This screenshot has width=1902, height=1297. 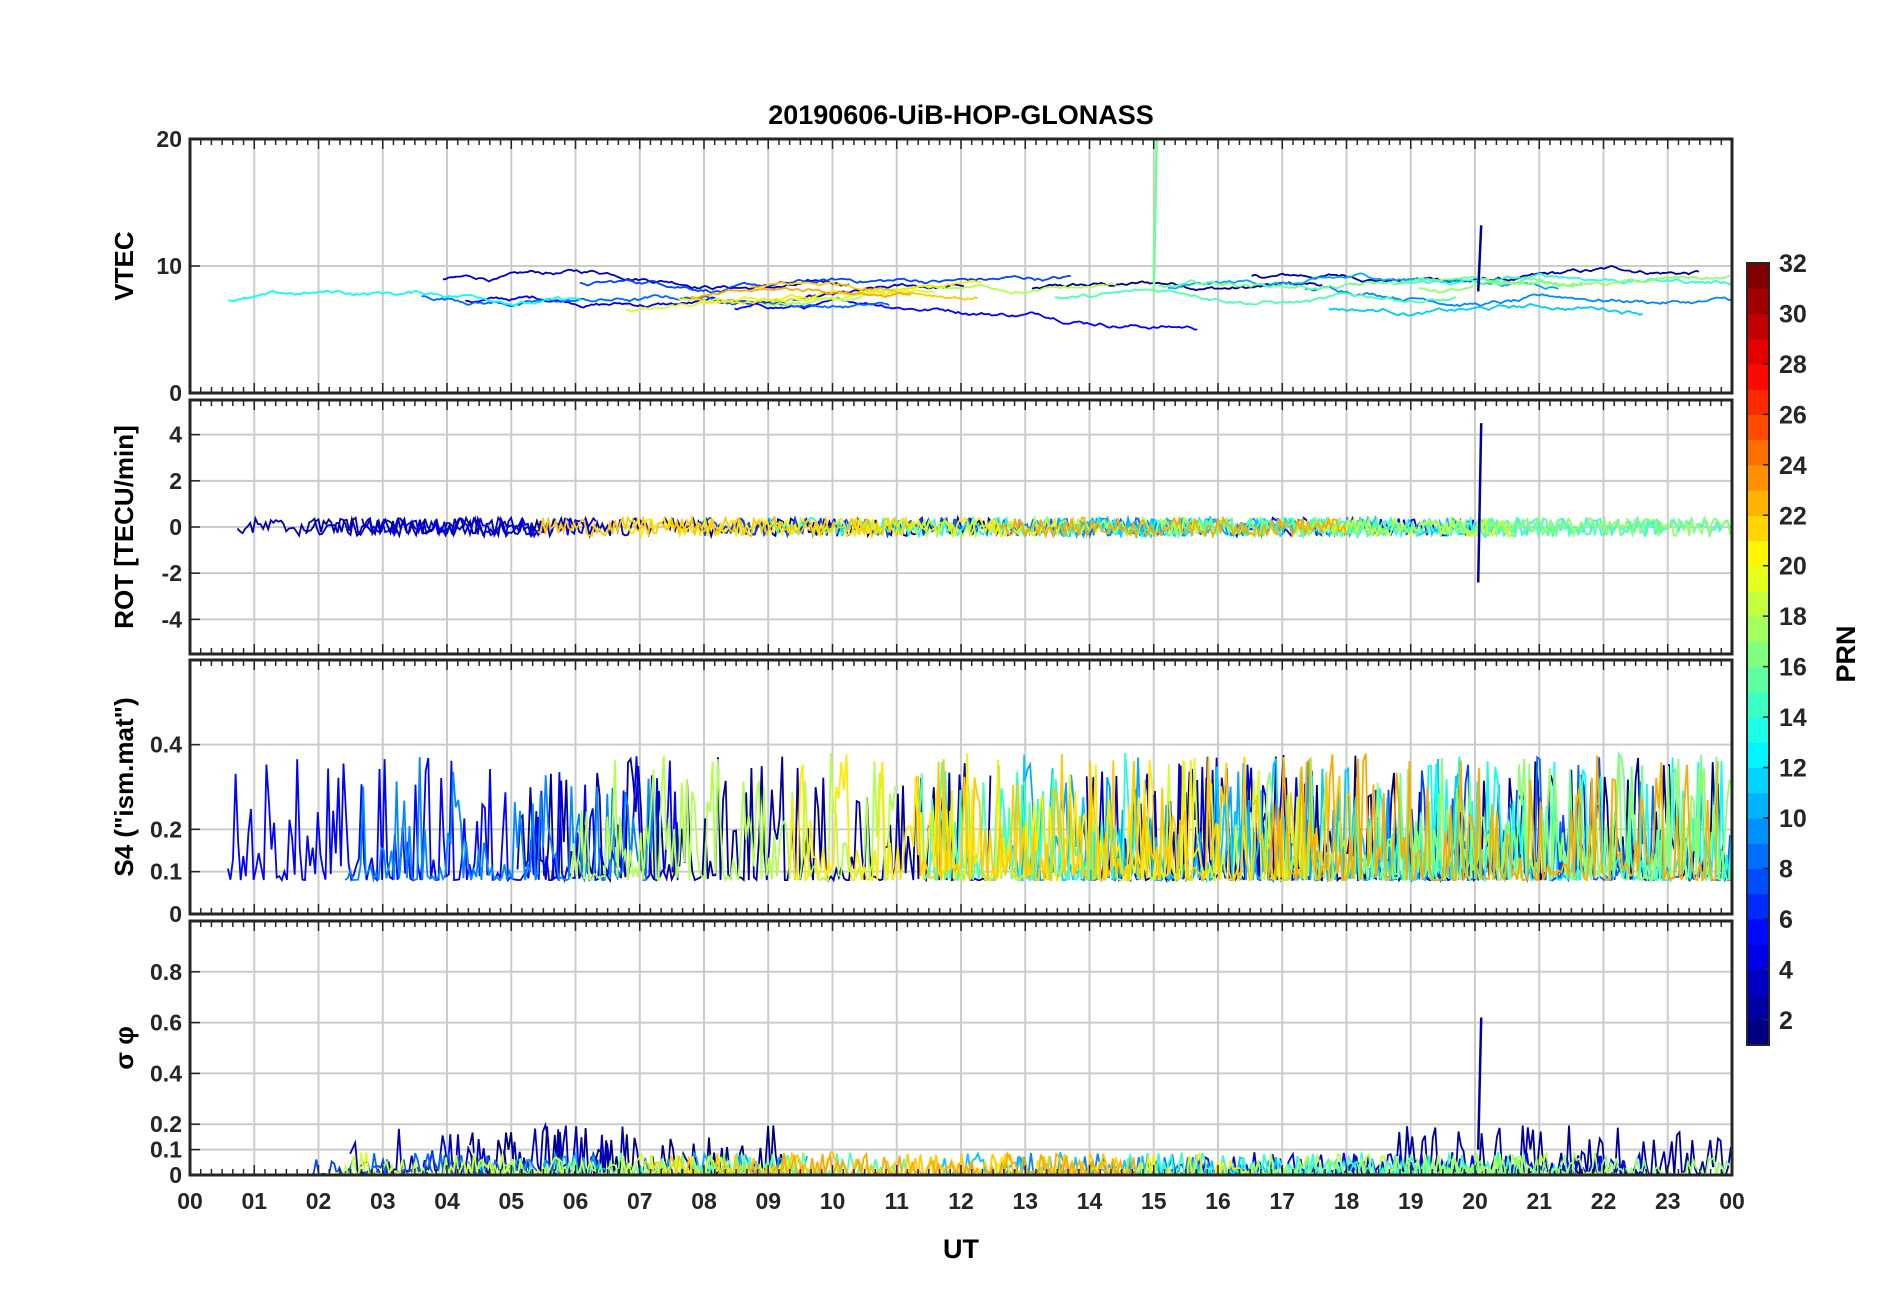 What do you see at coordinates (1218, 1201) in the screenshot?
I see `x-tick-label: 16` at bounding box center [1218, 1201].